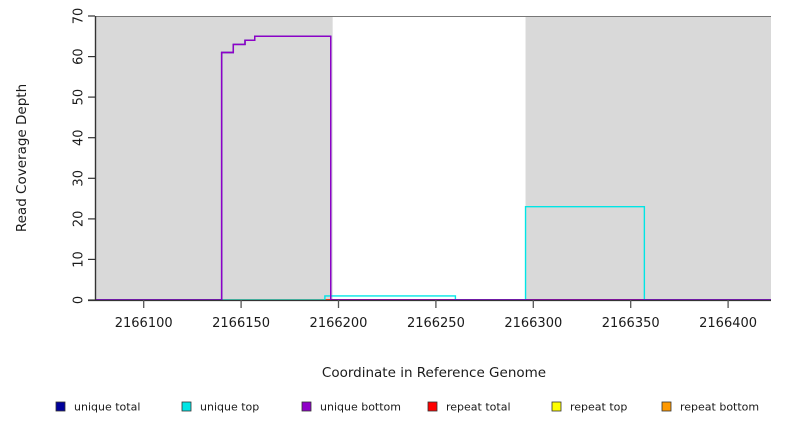  Describe the element at coordinates (79, 300) in the screenshot. I see `y-tick-label: 0` at that location.